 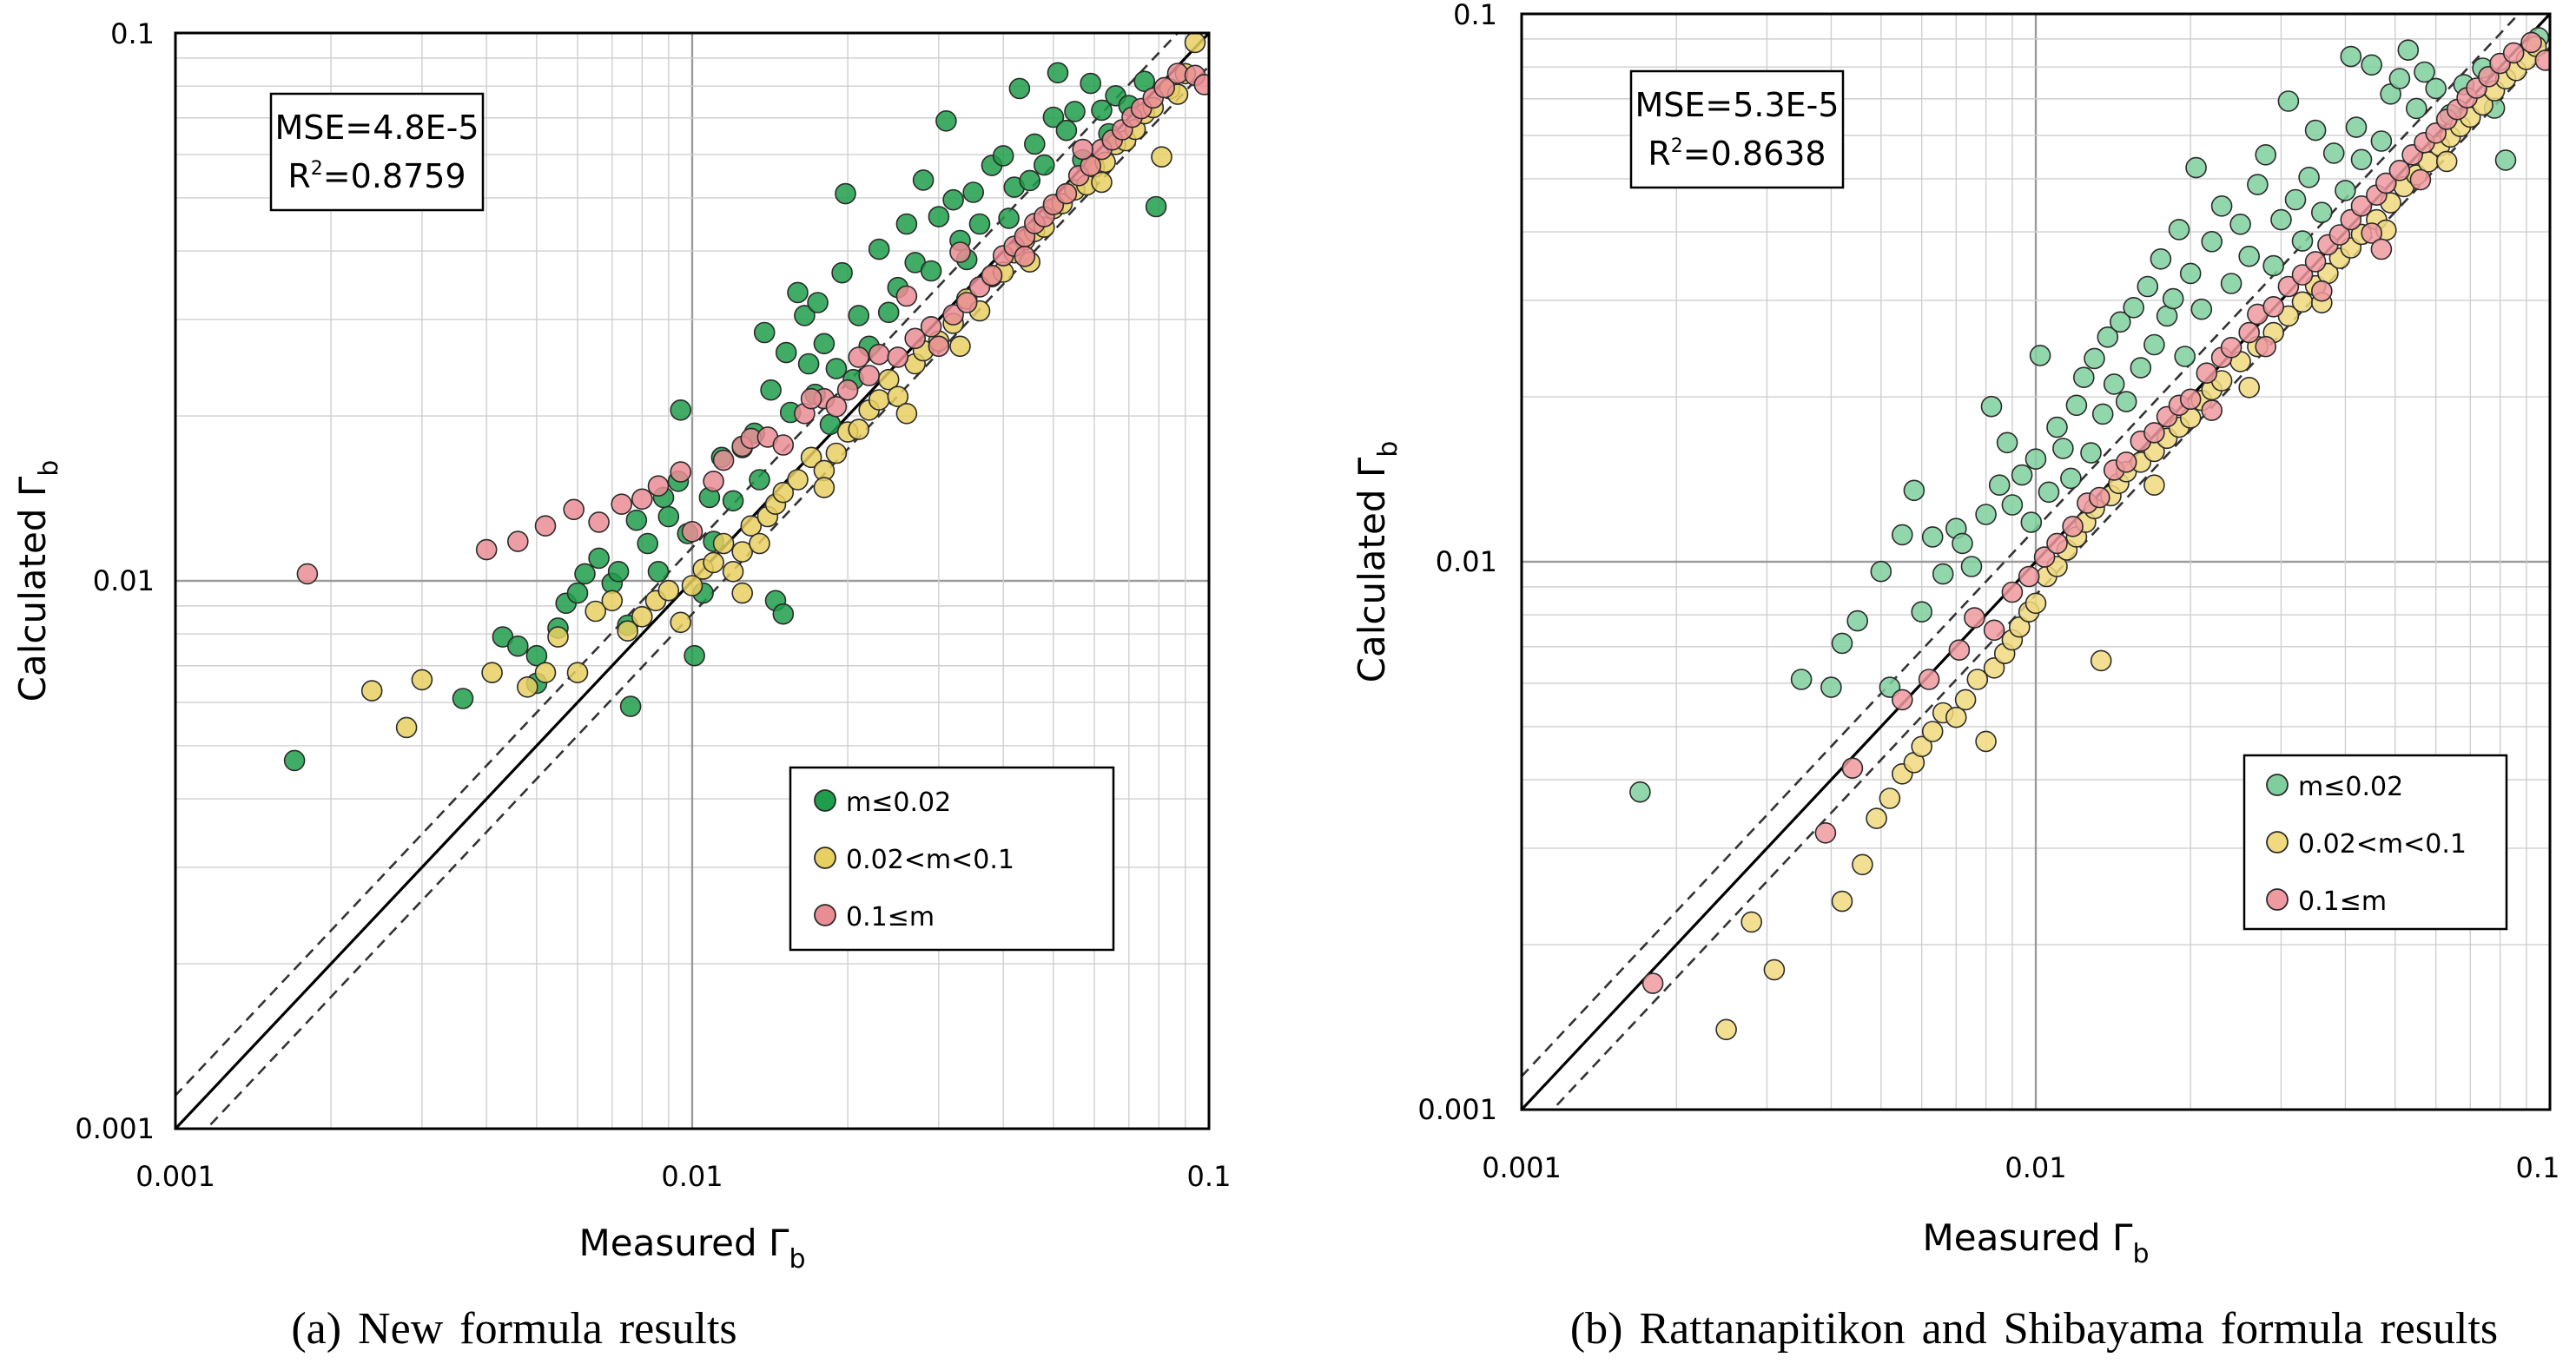 What do you see at coordinates (377, 128) in the screenshot?
I see `mse-label-a: MSE=4.8E-5` at bounding box center [377, 128].